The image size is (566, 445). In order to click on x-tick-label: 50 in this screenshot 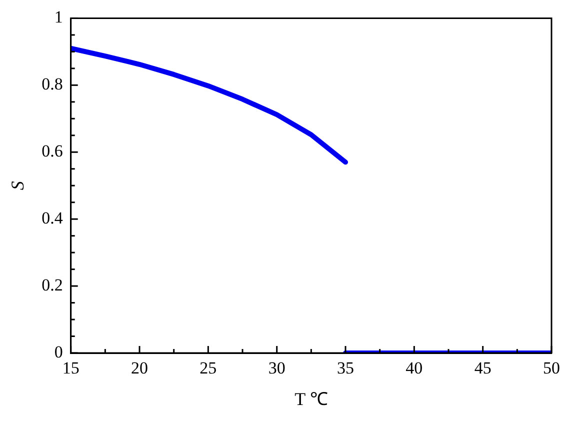, I will do `click(551, 368)`.